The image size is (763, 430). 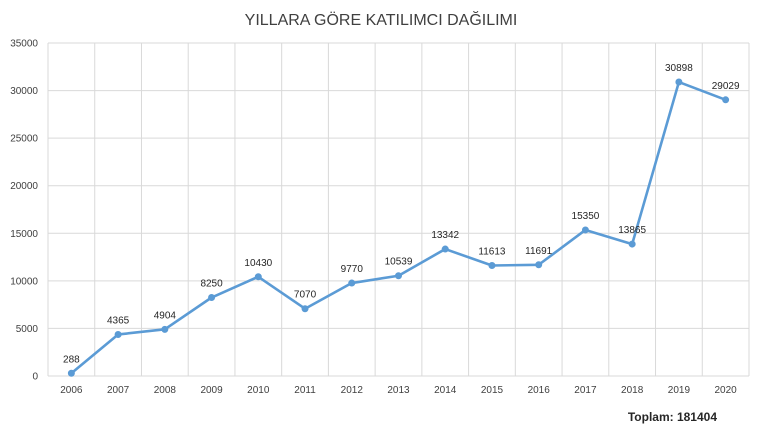 What do you see at coordinates (445, 390) in the screenshot?
I see `x-tick-label: 2014` at bounding box center [445, 390].